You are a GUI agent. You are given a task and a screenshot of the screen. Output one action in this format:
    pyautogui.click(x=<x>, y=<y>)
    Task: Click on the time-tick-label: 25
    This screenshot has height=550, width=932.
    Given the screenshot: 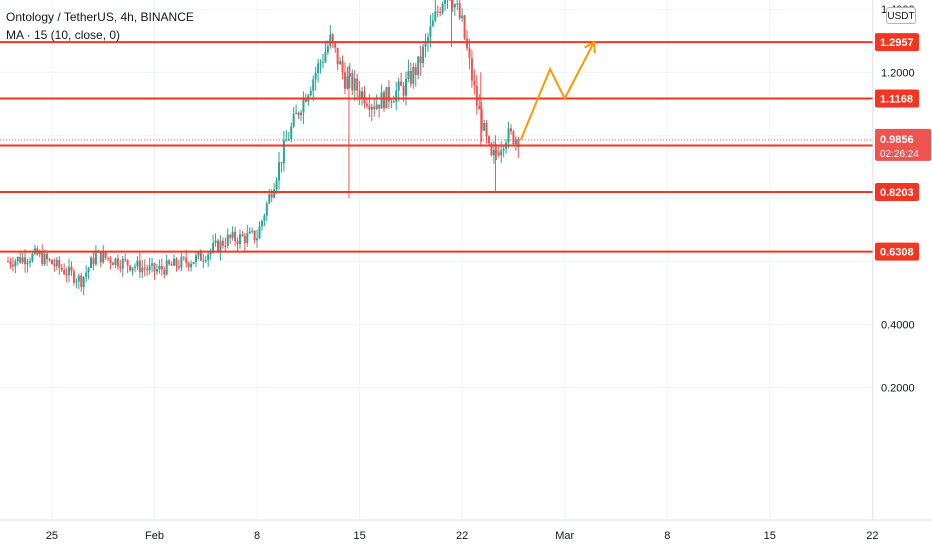 What is the action you would take?
    pyautogui.click(x=52, y=536)
    